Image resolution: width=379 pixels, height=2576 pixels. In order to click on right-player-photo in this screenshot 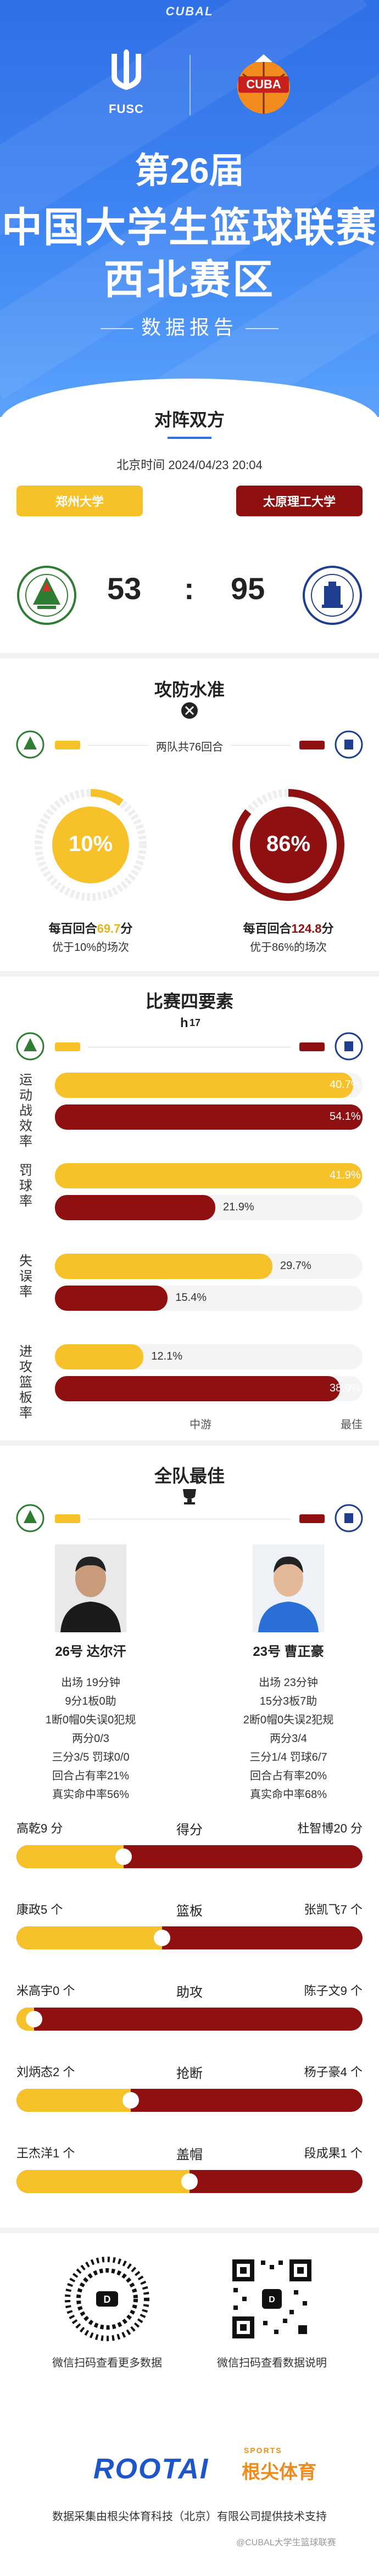, I will do `click(288, 1589)`.